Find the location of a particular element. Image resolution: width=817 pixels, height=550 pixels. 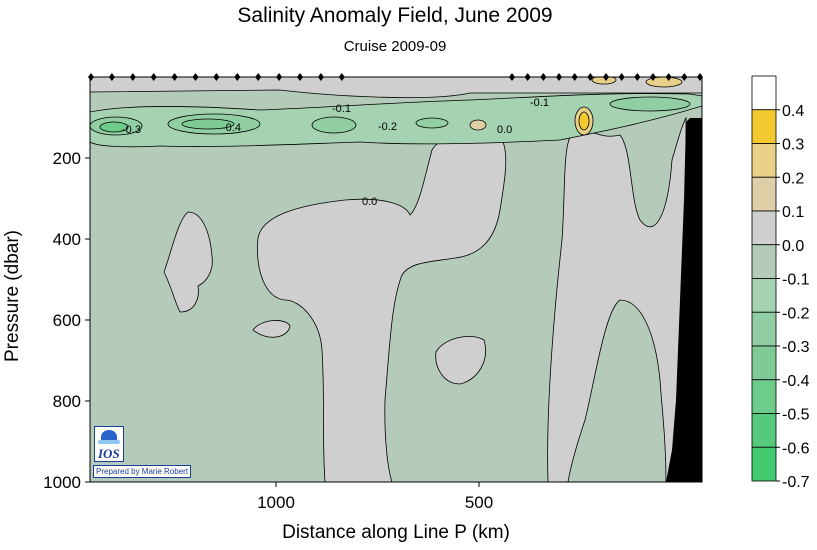

y-tick-label: 400 is located at coordinates (67, 239).